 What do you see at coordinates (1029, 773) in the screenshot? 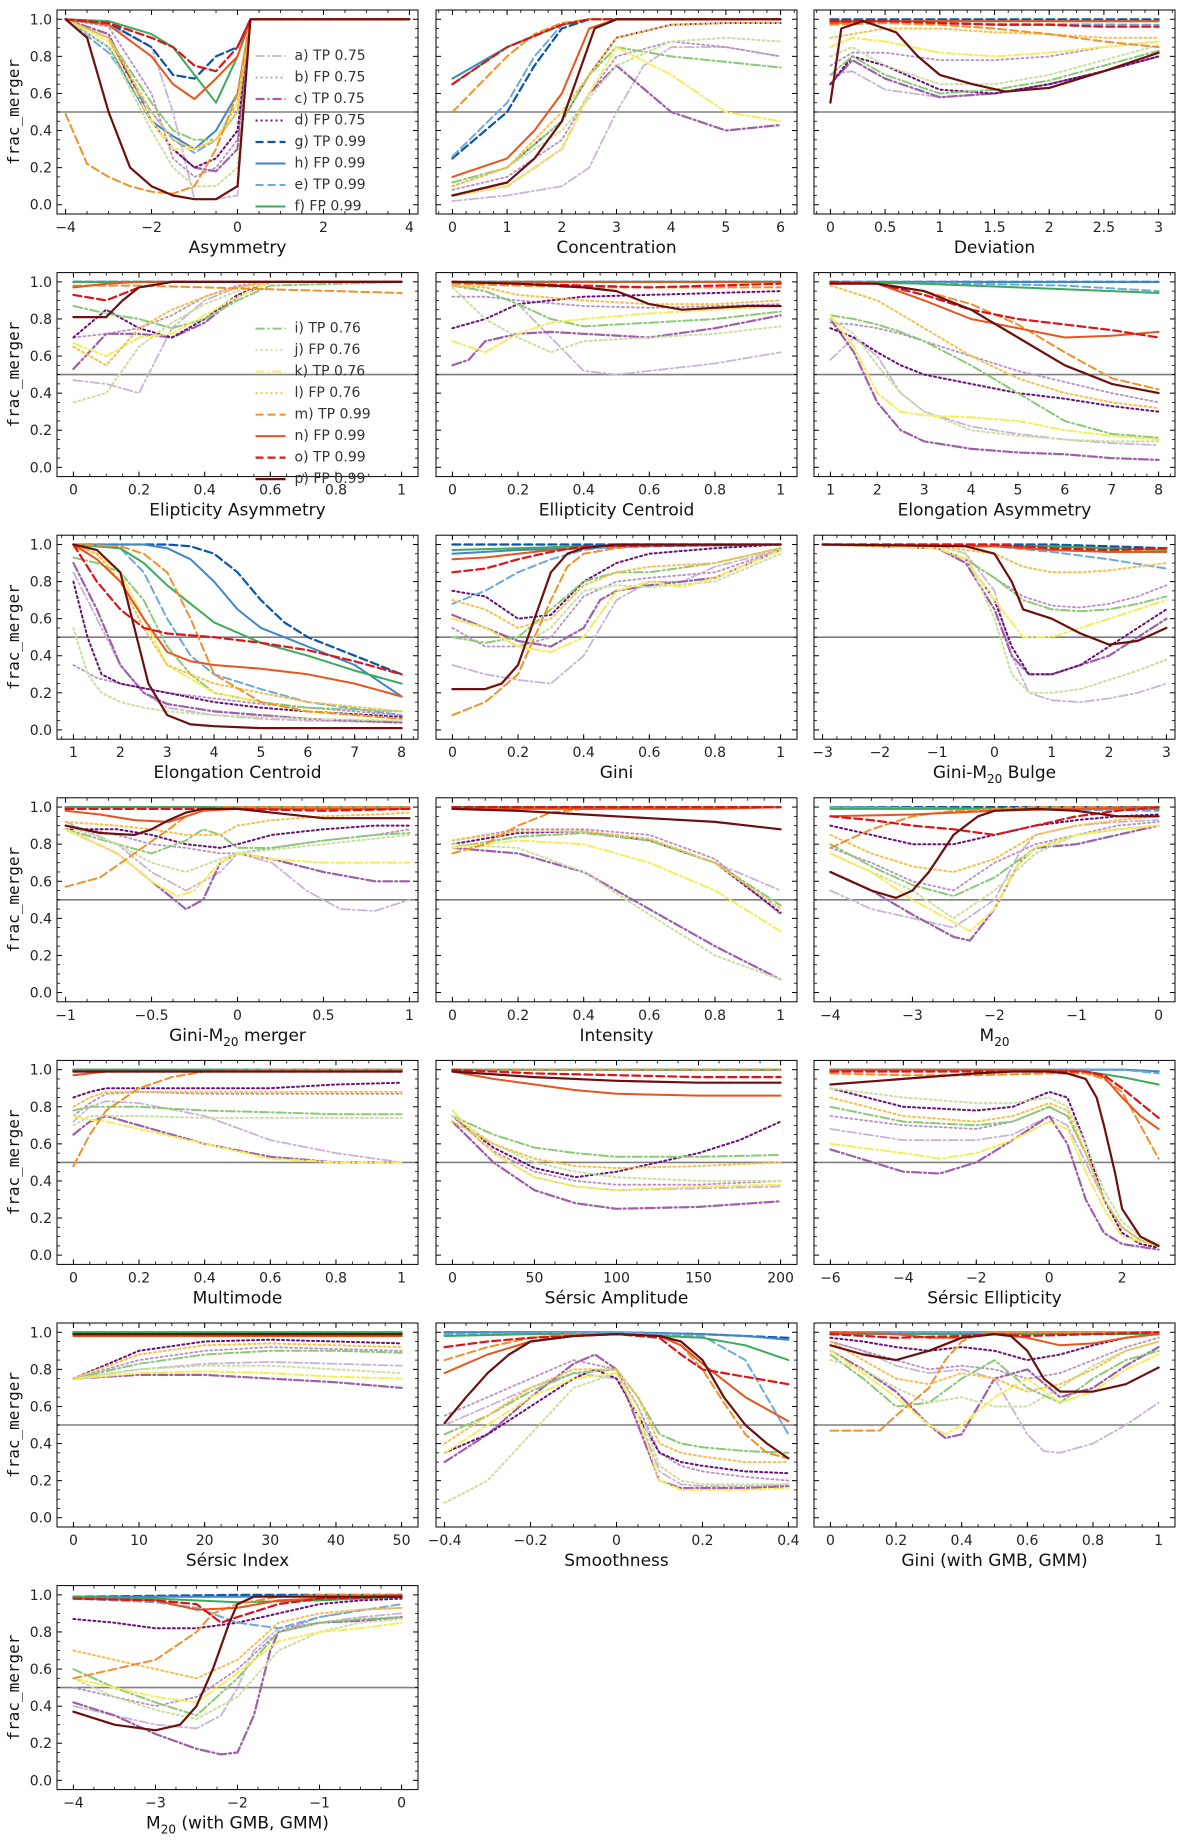
I see `x-axis-label-suffix: Bulge` at bounding box center [1029, 773].